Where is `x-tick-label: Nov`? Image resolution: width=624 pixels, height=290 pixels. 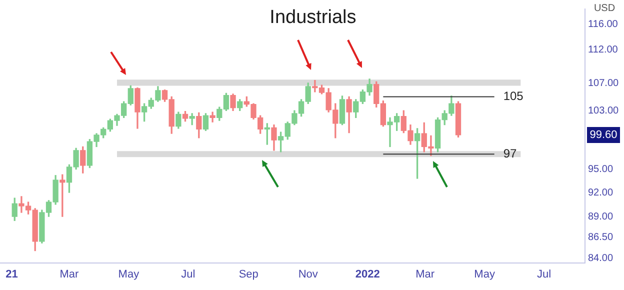 x-tick-label: Nov is located at coordinates (308, 274).